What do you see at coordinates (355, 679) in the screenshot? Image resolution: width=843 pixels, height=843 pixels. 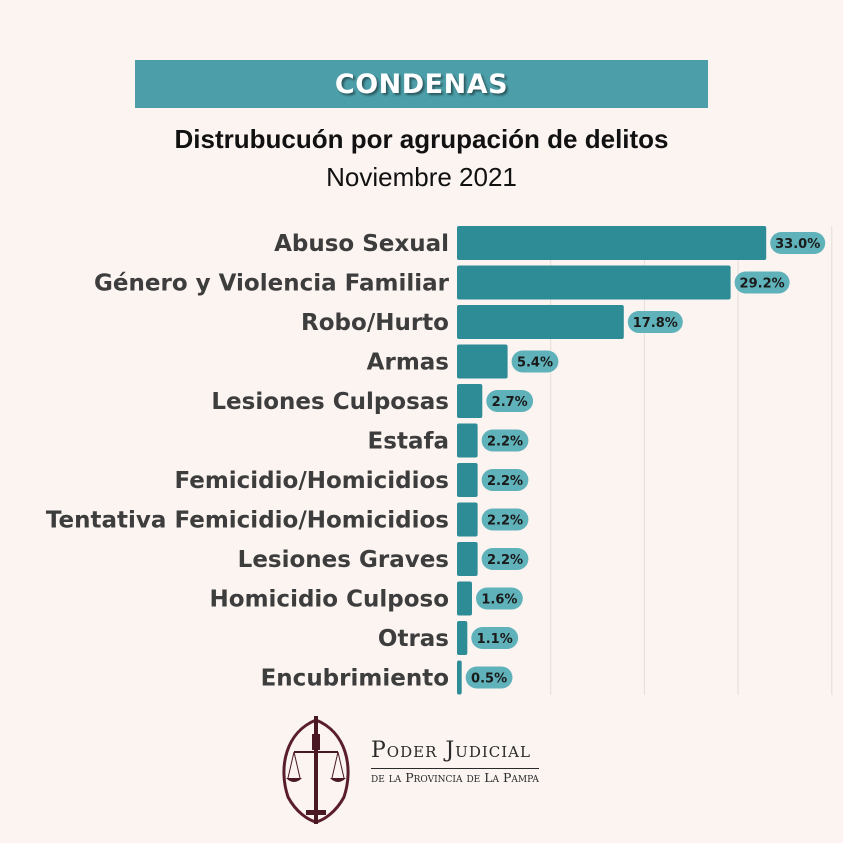 I see `category-label: Encubrimiento` at bounding box center [355, 679].